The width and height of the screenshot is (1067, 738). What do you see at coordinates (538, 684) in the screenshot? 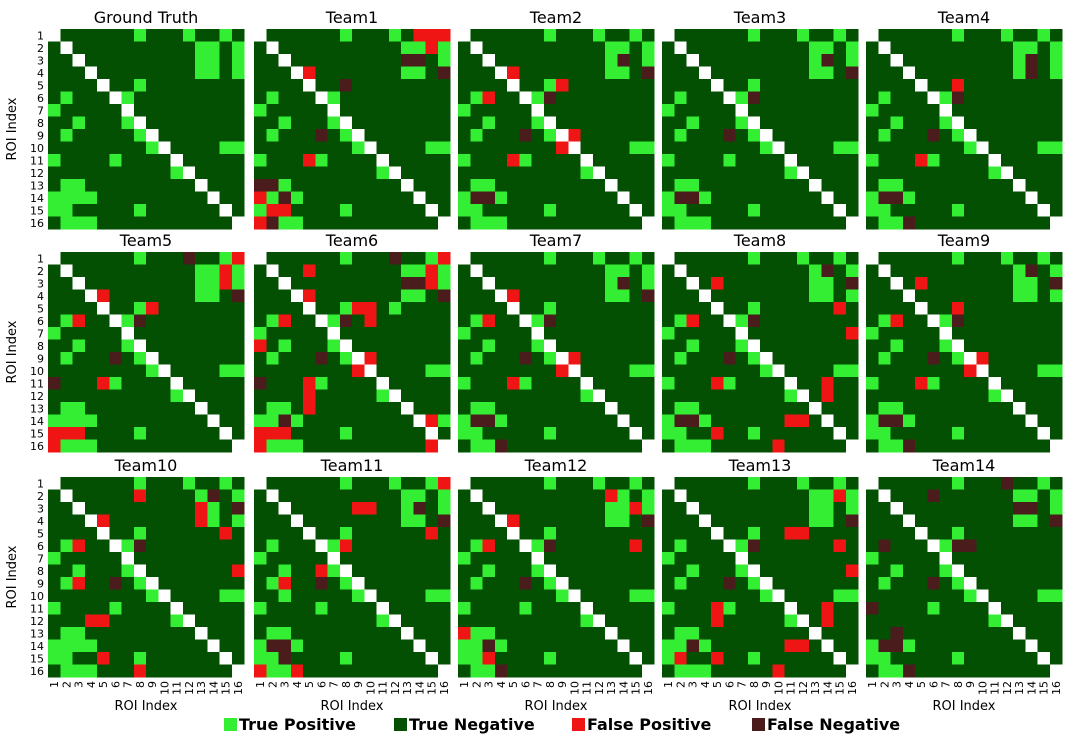
I see `x-tick-label: 7` at bounding box center [538, 684].